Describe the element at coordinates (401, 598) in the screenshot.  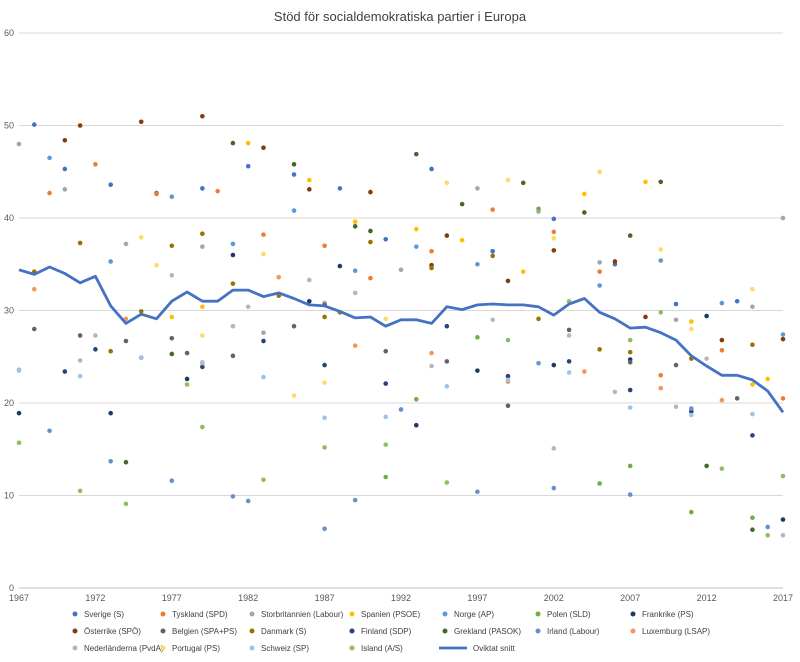
I see `x-tick-label: 1992` at that location.